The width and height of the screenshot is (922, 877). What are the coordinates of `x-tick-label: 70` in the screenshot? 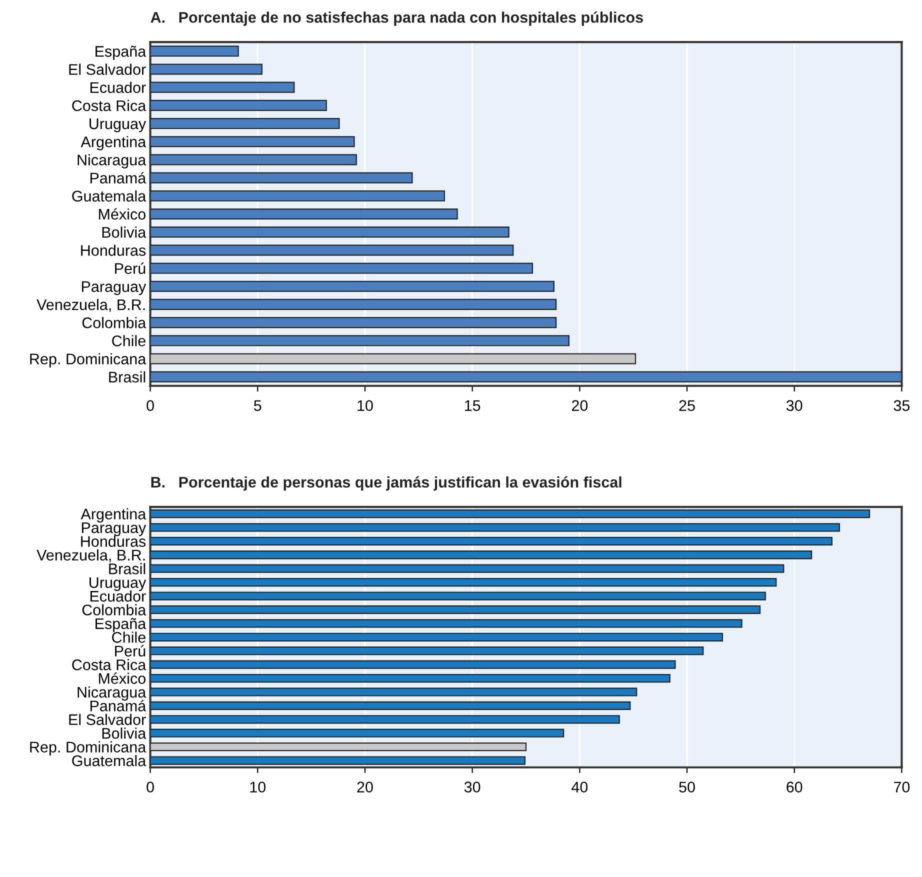 It's located at (902, 787).